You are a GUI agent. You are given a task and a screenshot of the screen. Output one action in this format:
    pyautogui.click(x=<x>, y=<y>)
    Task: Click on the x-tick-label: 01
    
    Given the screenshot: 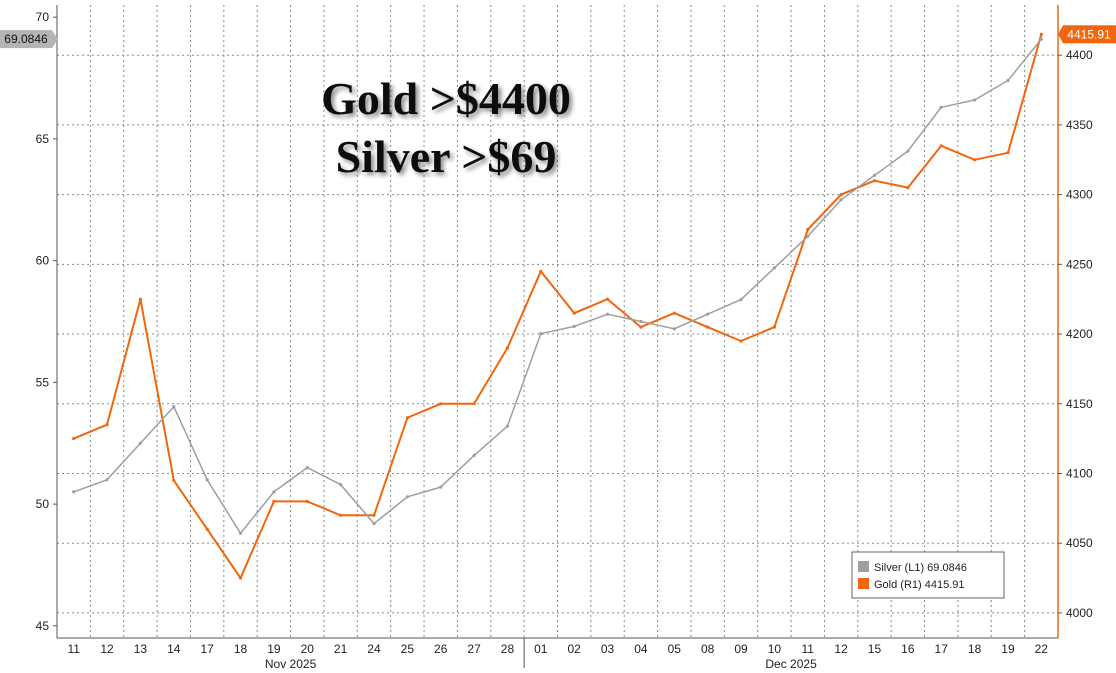 What is the action you would take?
    pyautogui.click(x=541, y=649)
    